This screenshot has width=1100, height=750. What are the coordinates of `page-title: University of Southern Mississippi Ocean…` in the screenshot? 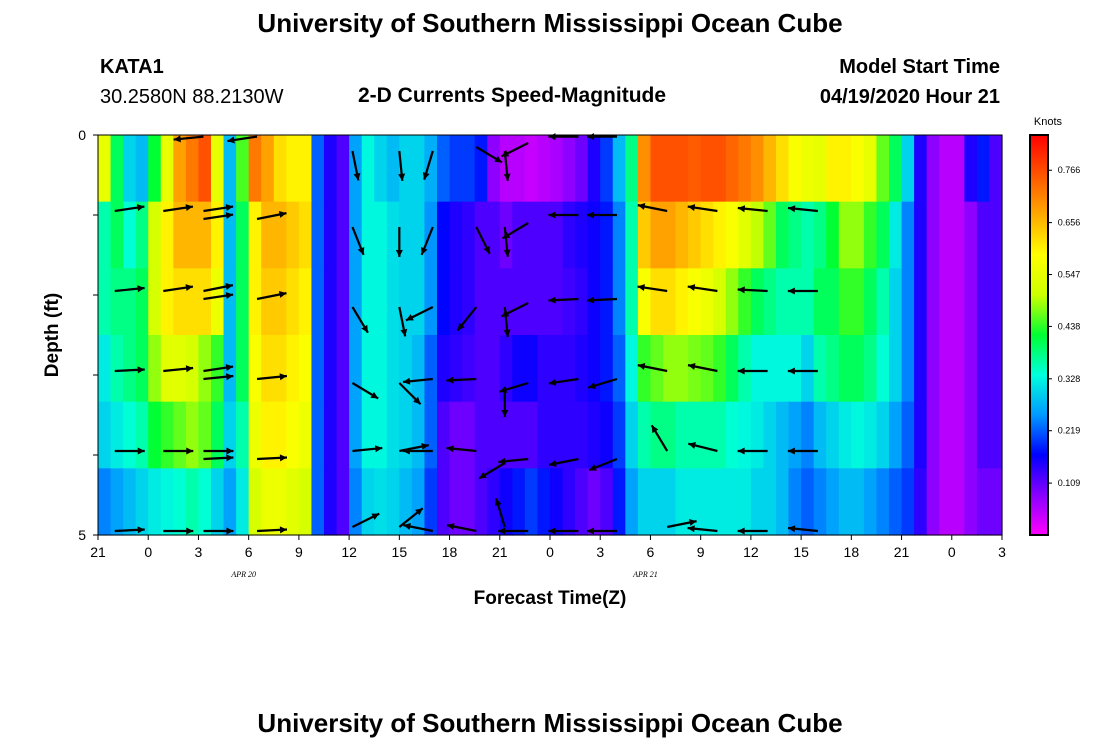 It's located at (550, 23).